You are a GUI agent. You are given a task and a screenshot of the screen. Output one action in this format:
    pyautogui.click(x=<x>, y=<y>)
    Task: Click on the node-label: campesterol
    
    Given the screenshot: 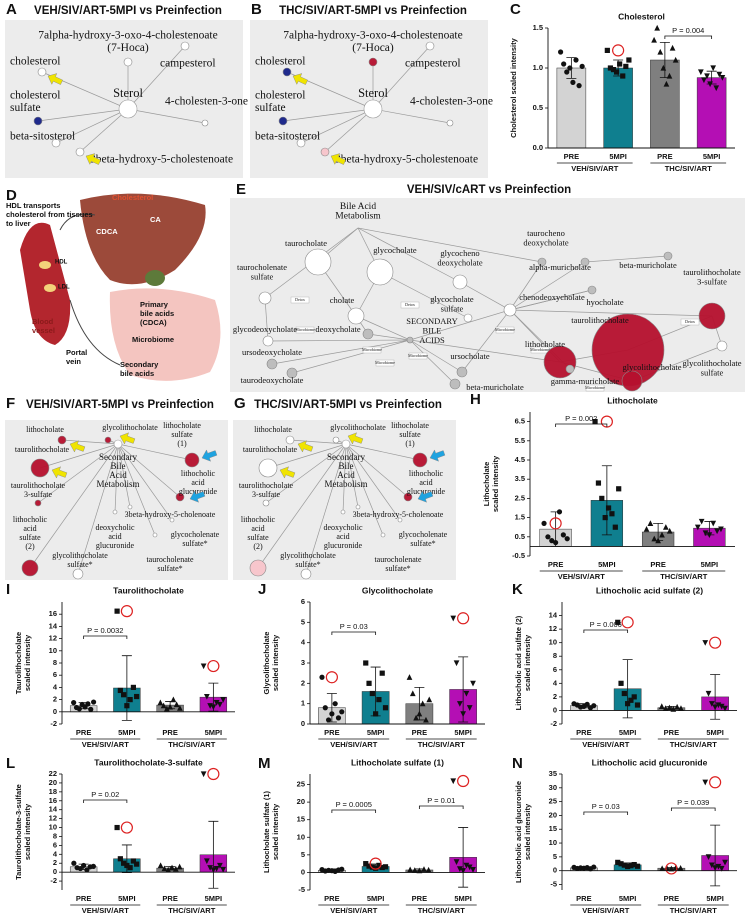 What is the action you would take?
    pyautogui.click(x=433, y=64)
    